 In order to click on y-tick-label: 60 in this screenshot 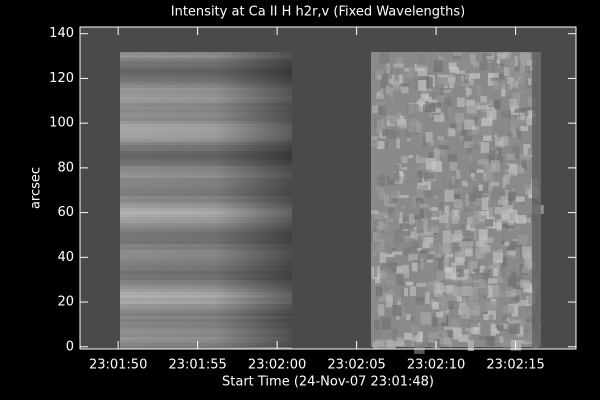, I will do `click(65, 212)`.